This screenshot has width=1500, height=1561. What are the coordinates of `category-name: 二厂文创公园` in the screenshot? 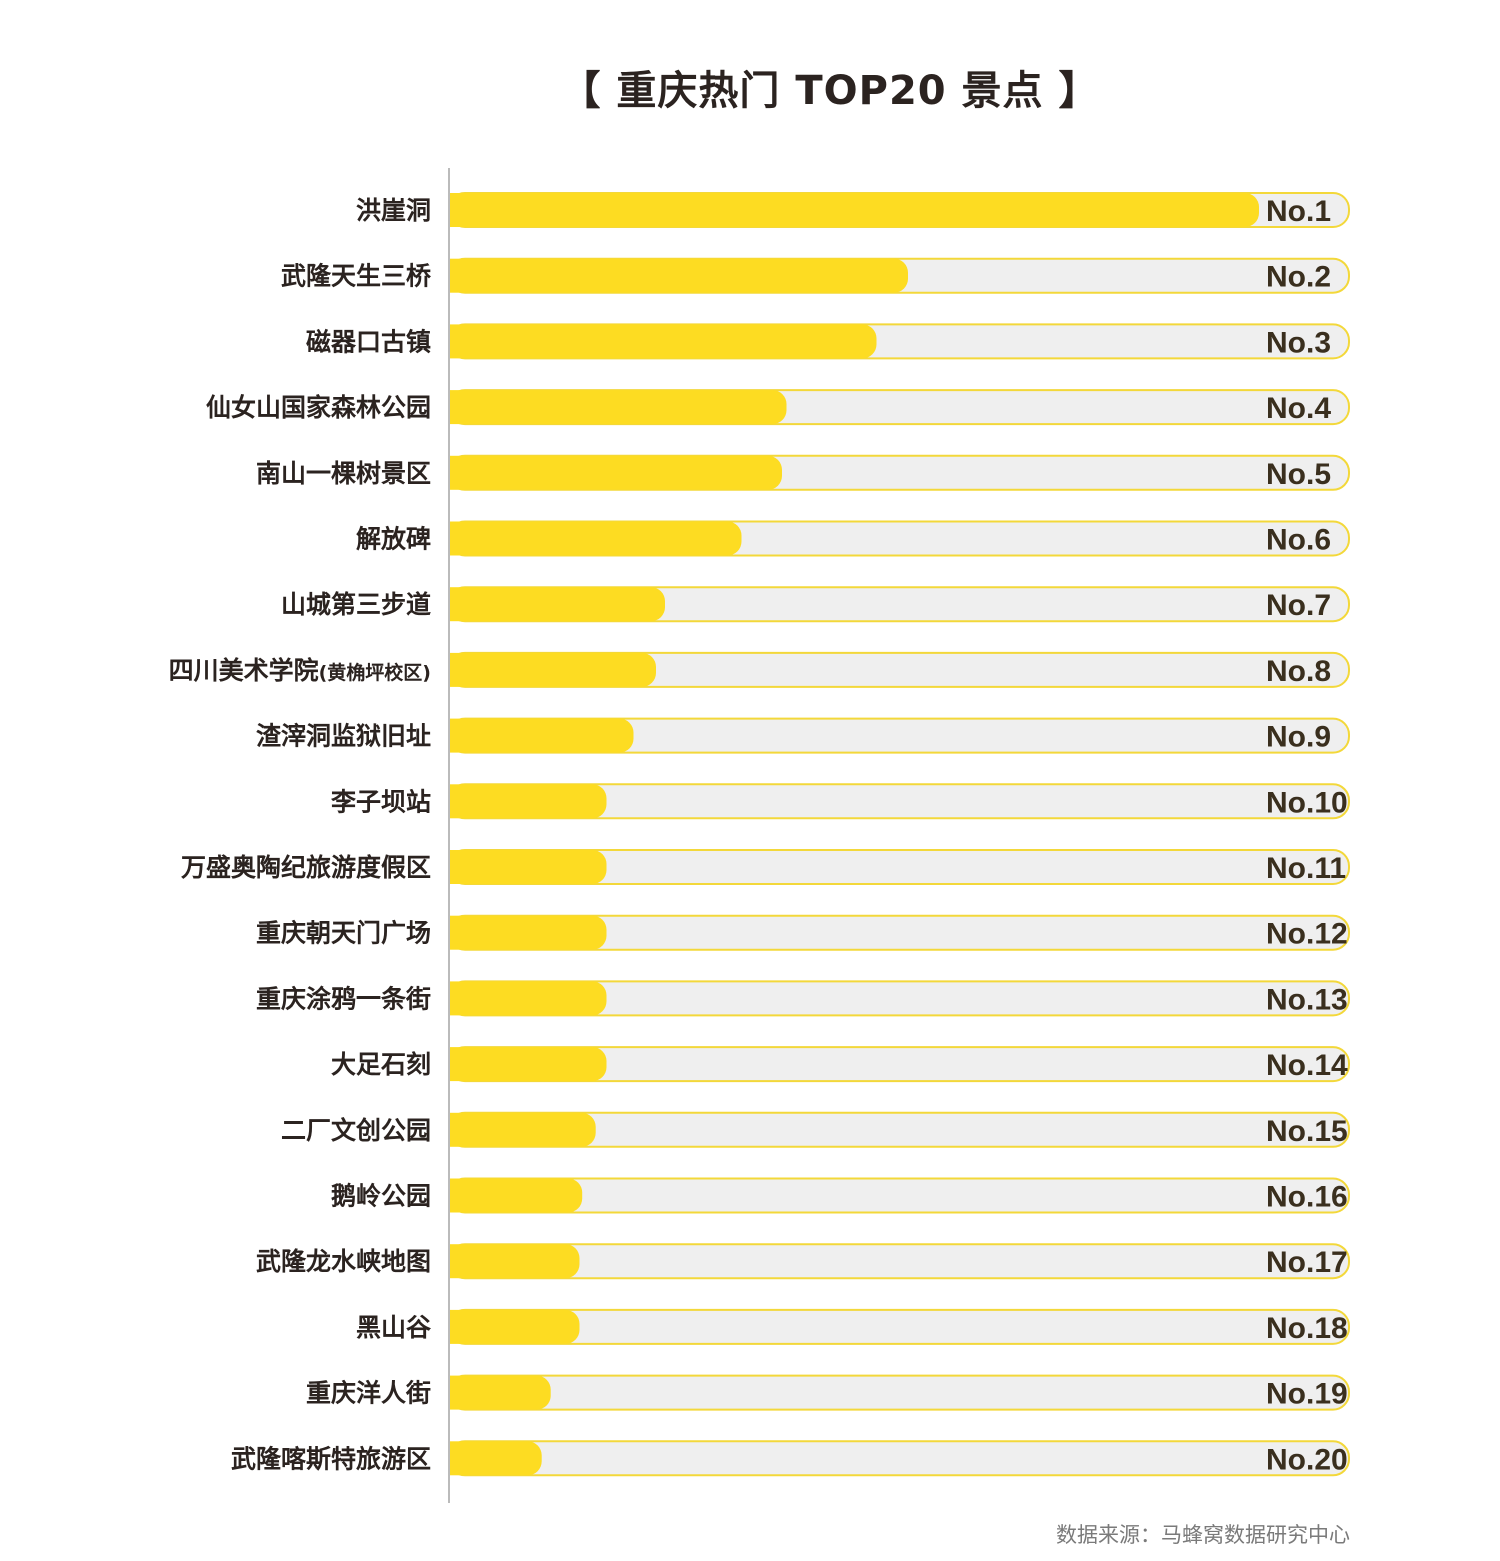 It's located at (356, 1130).